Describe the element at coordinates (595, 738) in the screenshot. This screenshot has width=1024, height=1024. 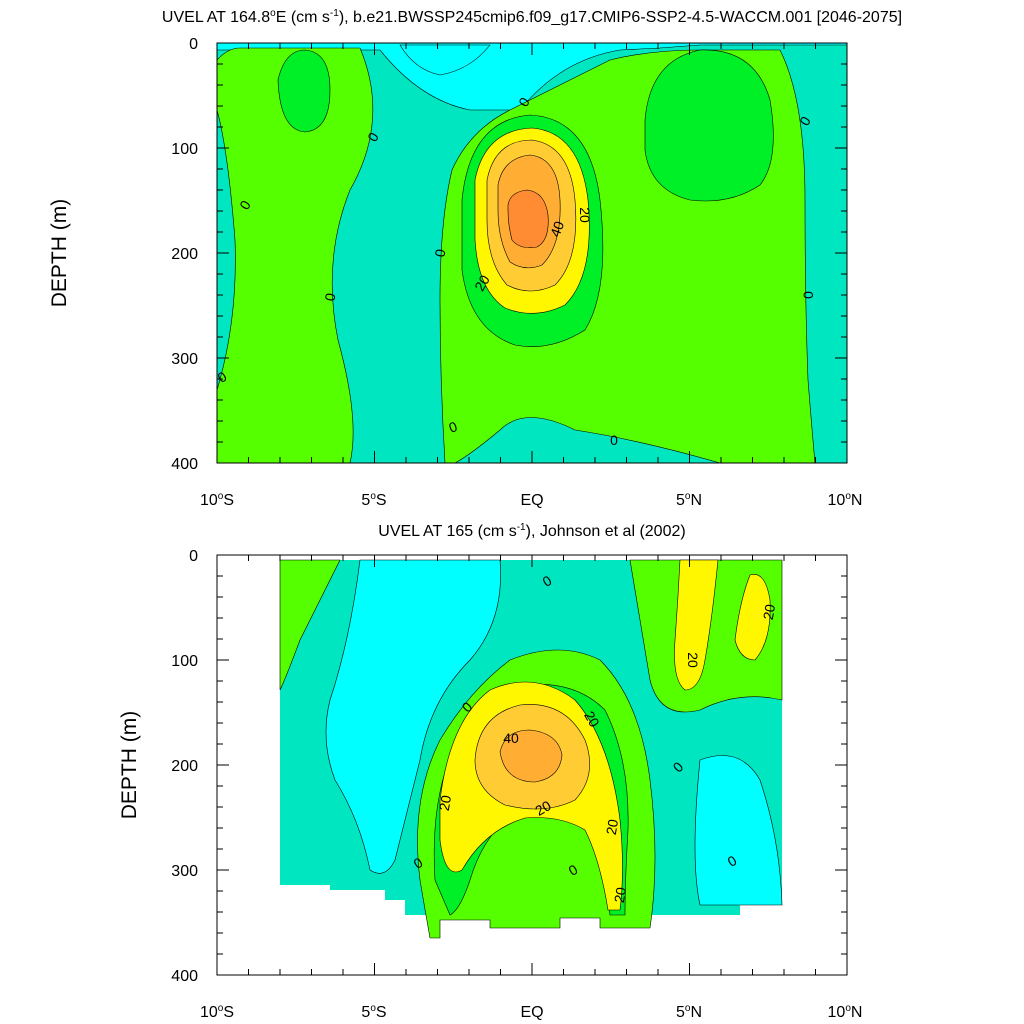
I see `panel-obs-contour-labels: 0 0 0 0 0 0 40 20 20 20 20 20 20 20` at that location.